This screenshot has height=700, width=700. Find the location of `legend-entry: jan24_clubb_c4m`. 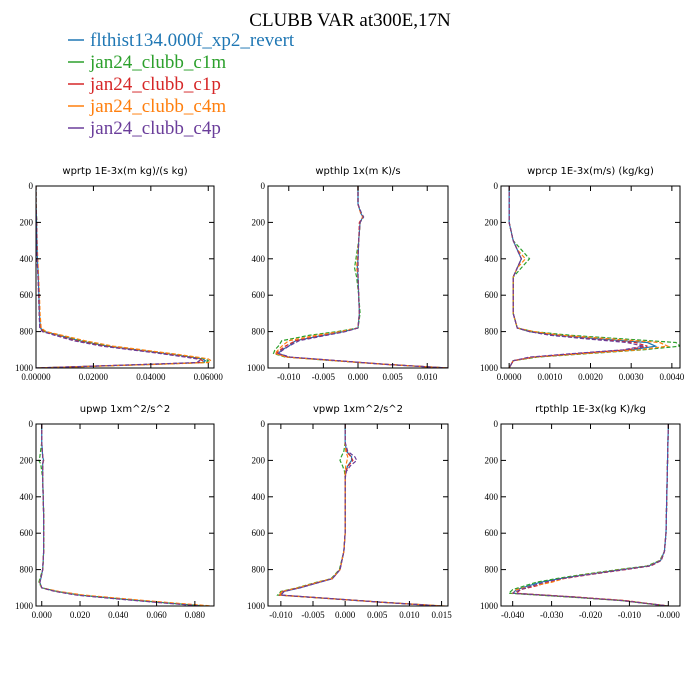

legend-entry: jan24_clubb_c4m is located at coordinates (157, 106).